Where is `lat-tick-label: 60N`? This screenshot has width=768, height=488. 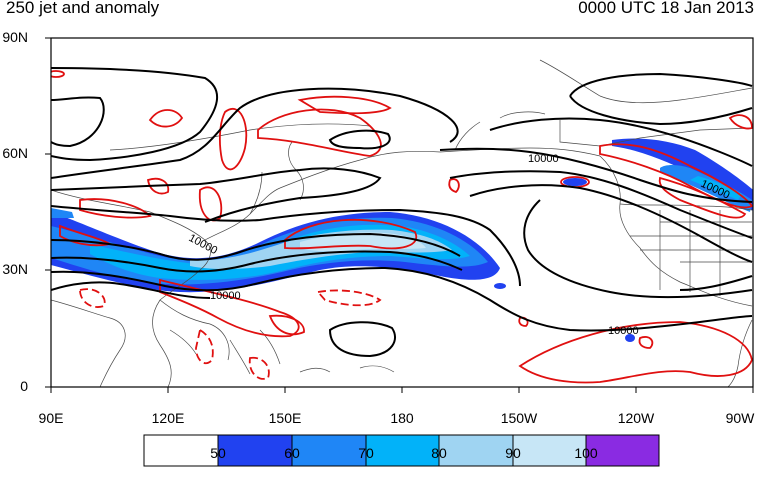
lat-tick-label: 60N is located at coordinates (15, 153).